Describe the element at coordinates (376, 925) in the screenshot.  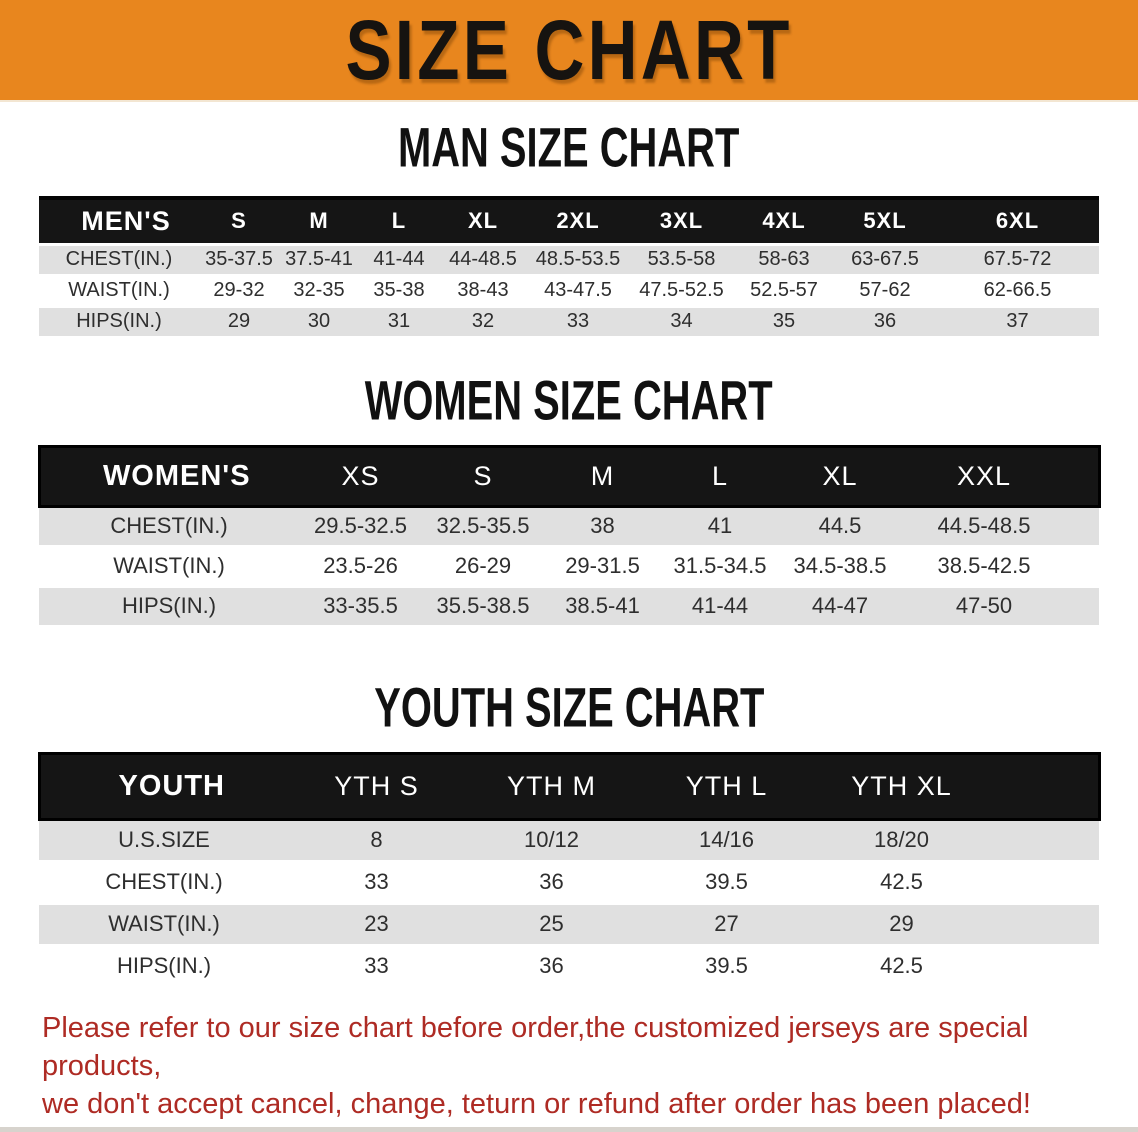
I see `size-cell: 23` at that location.